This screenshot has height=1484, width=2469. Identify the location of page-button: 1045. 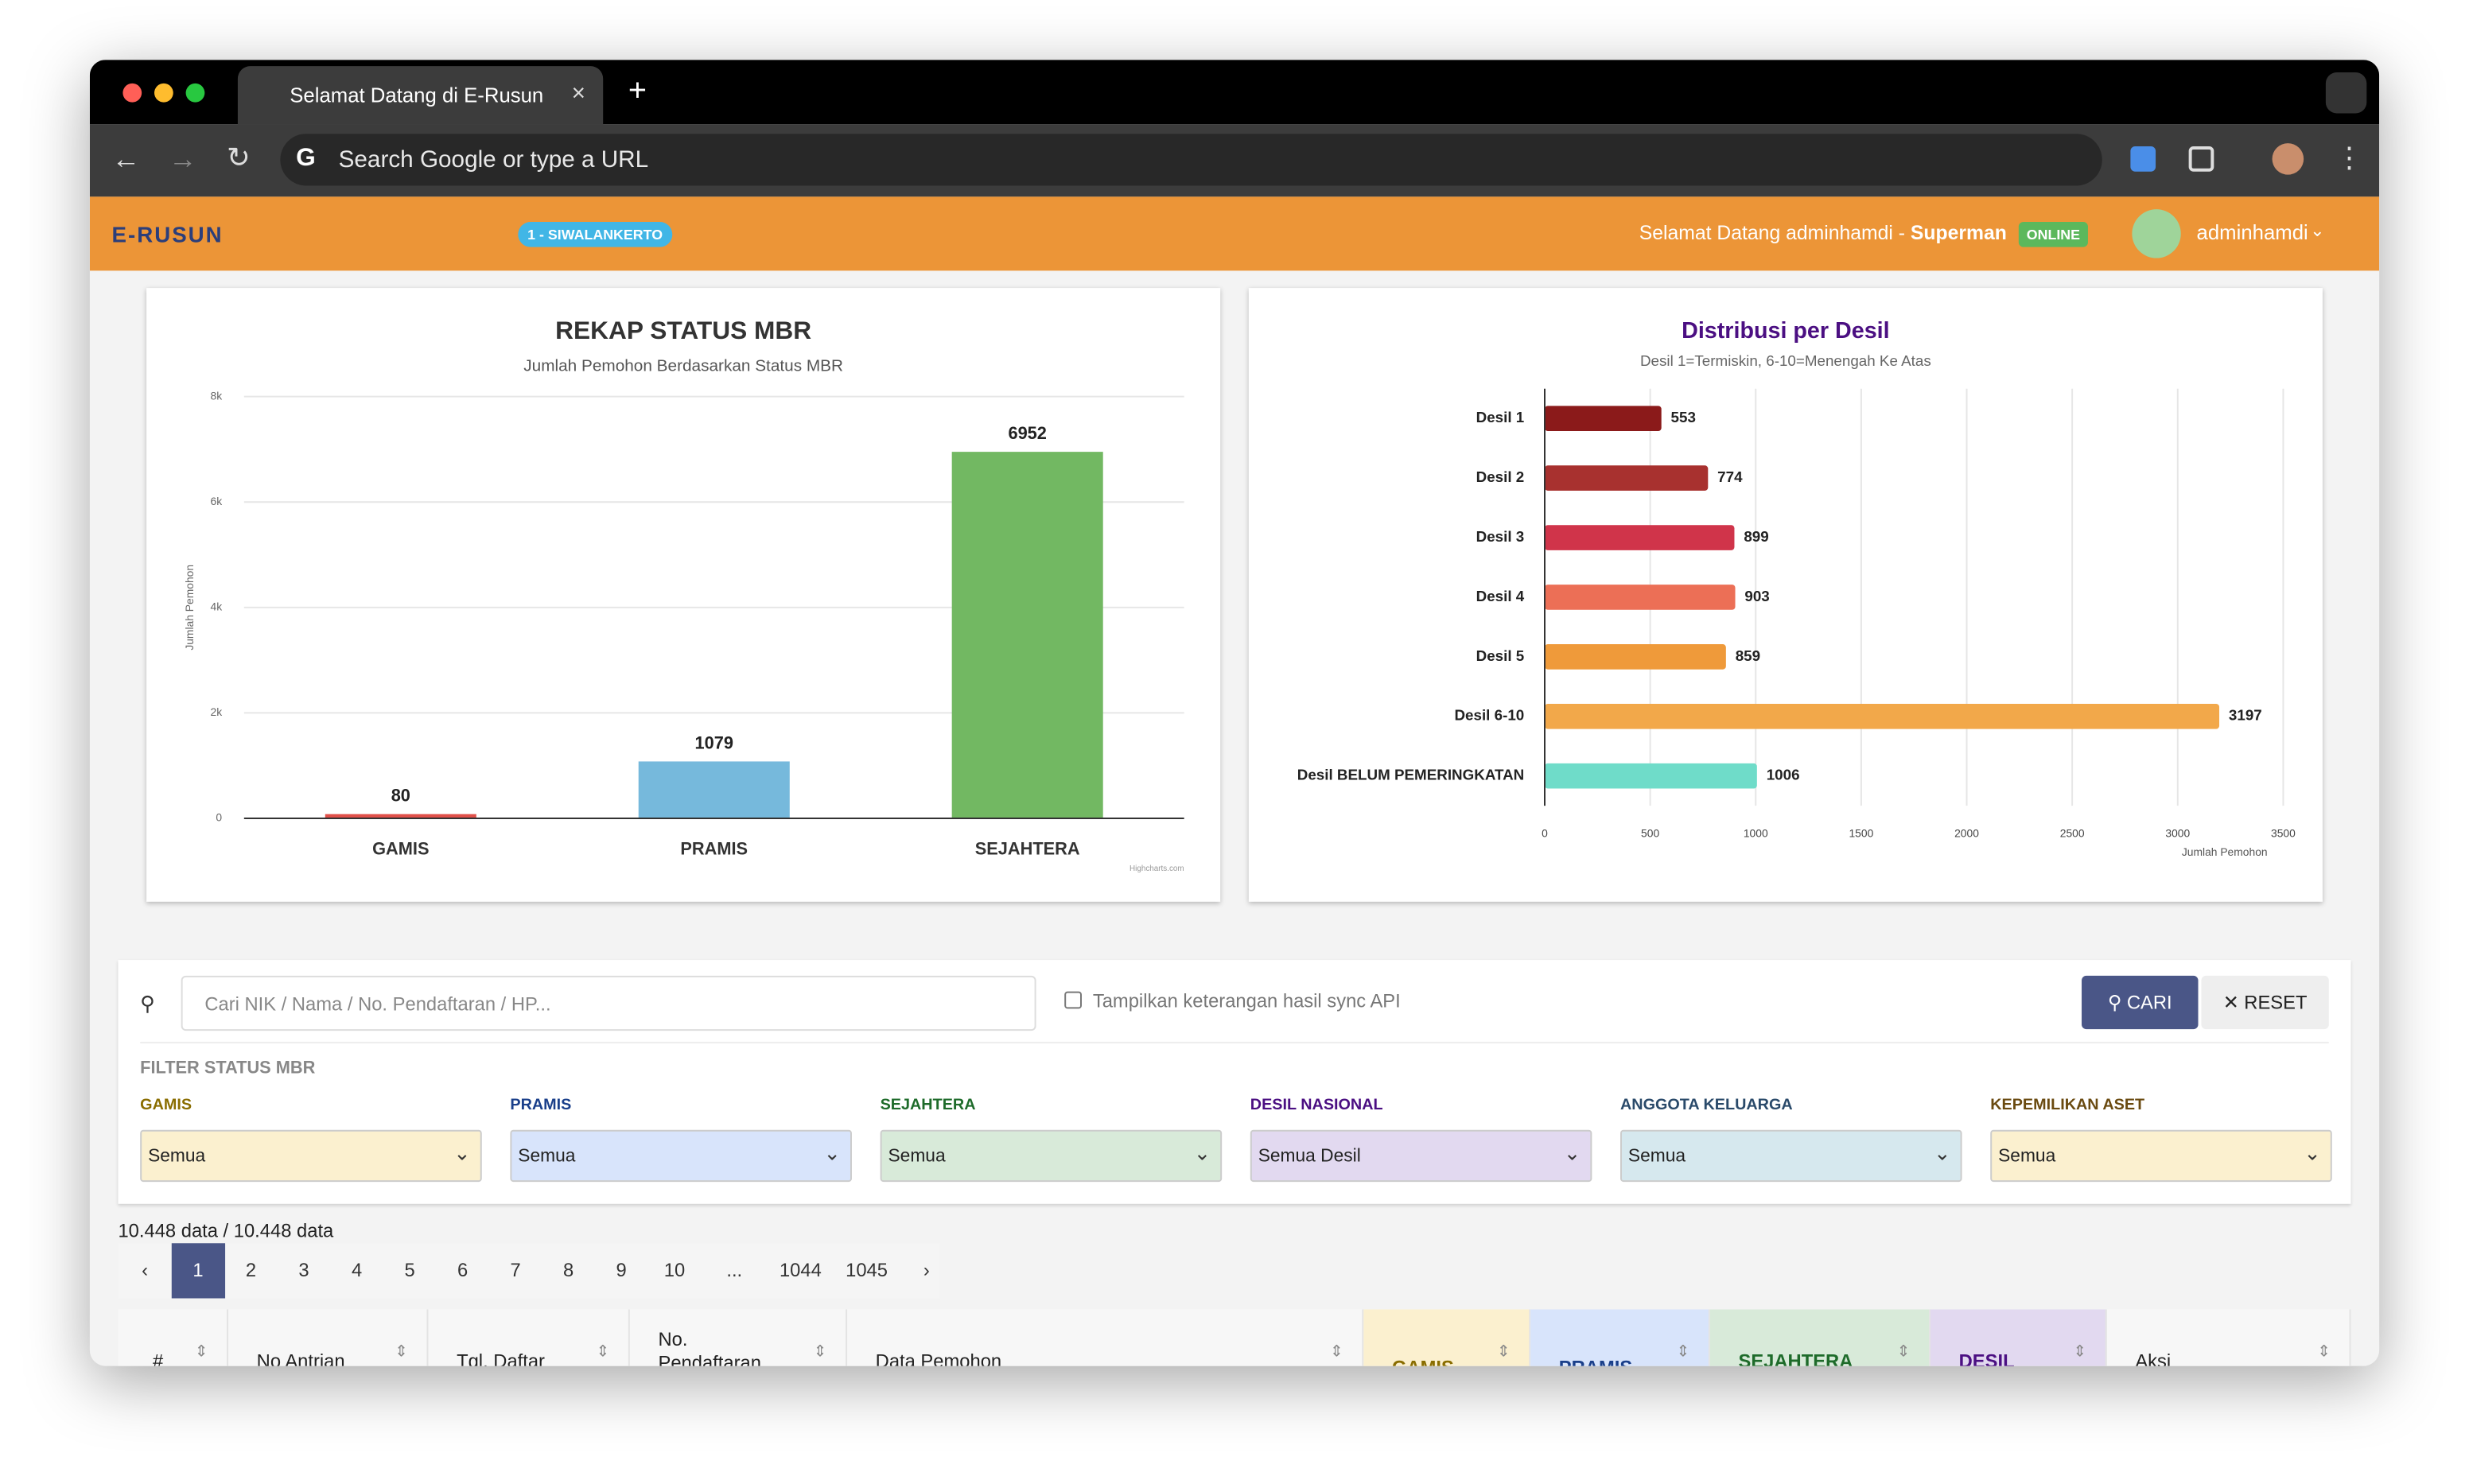
(867, 1270).